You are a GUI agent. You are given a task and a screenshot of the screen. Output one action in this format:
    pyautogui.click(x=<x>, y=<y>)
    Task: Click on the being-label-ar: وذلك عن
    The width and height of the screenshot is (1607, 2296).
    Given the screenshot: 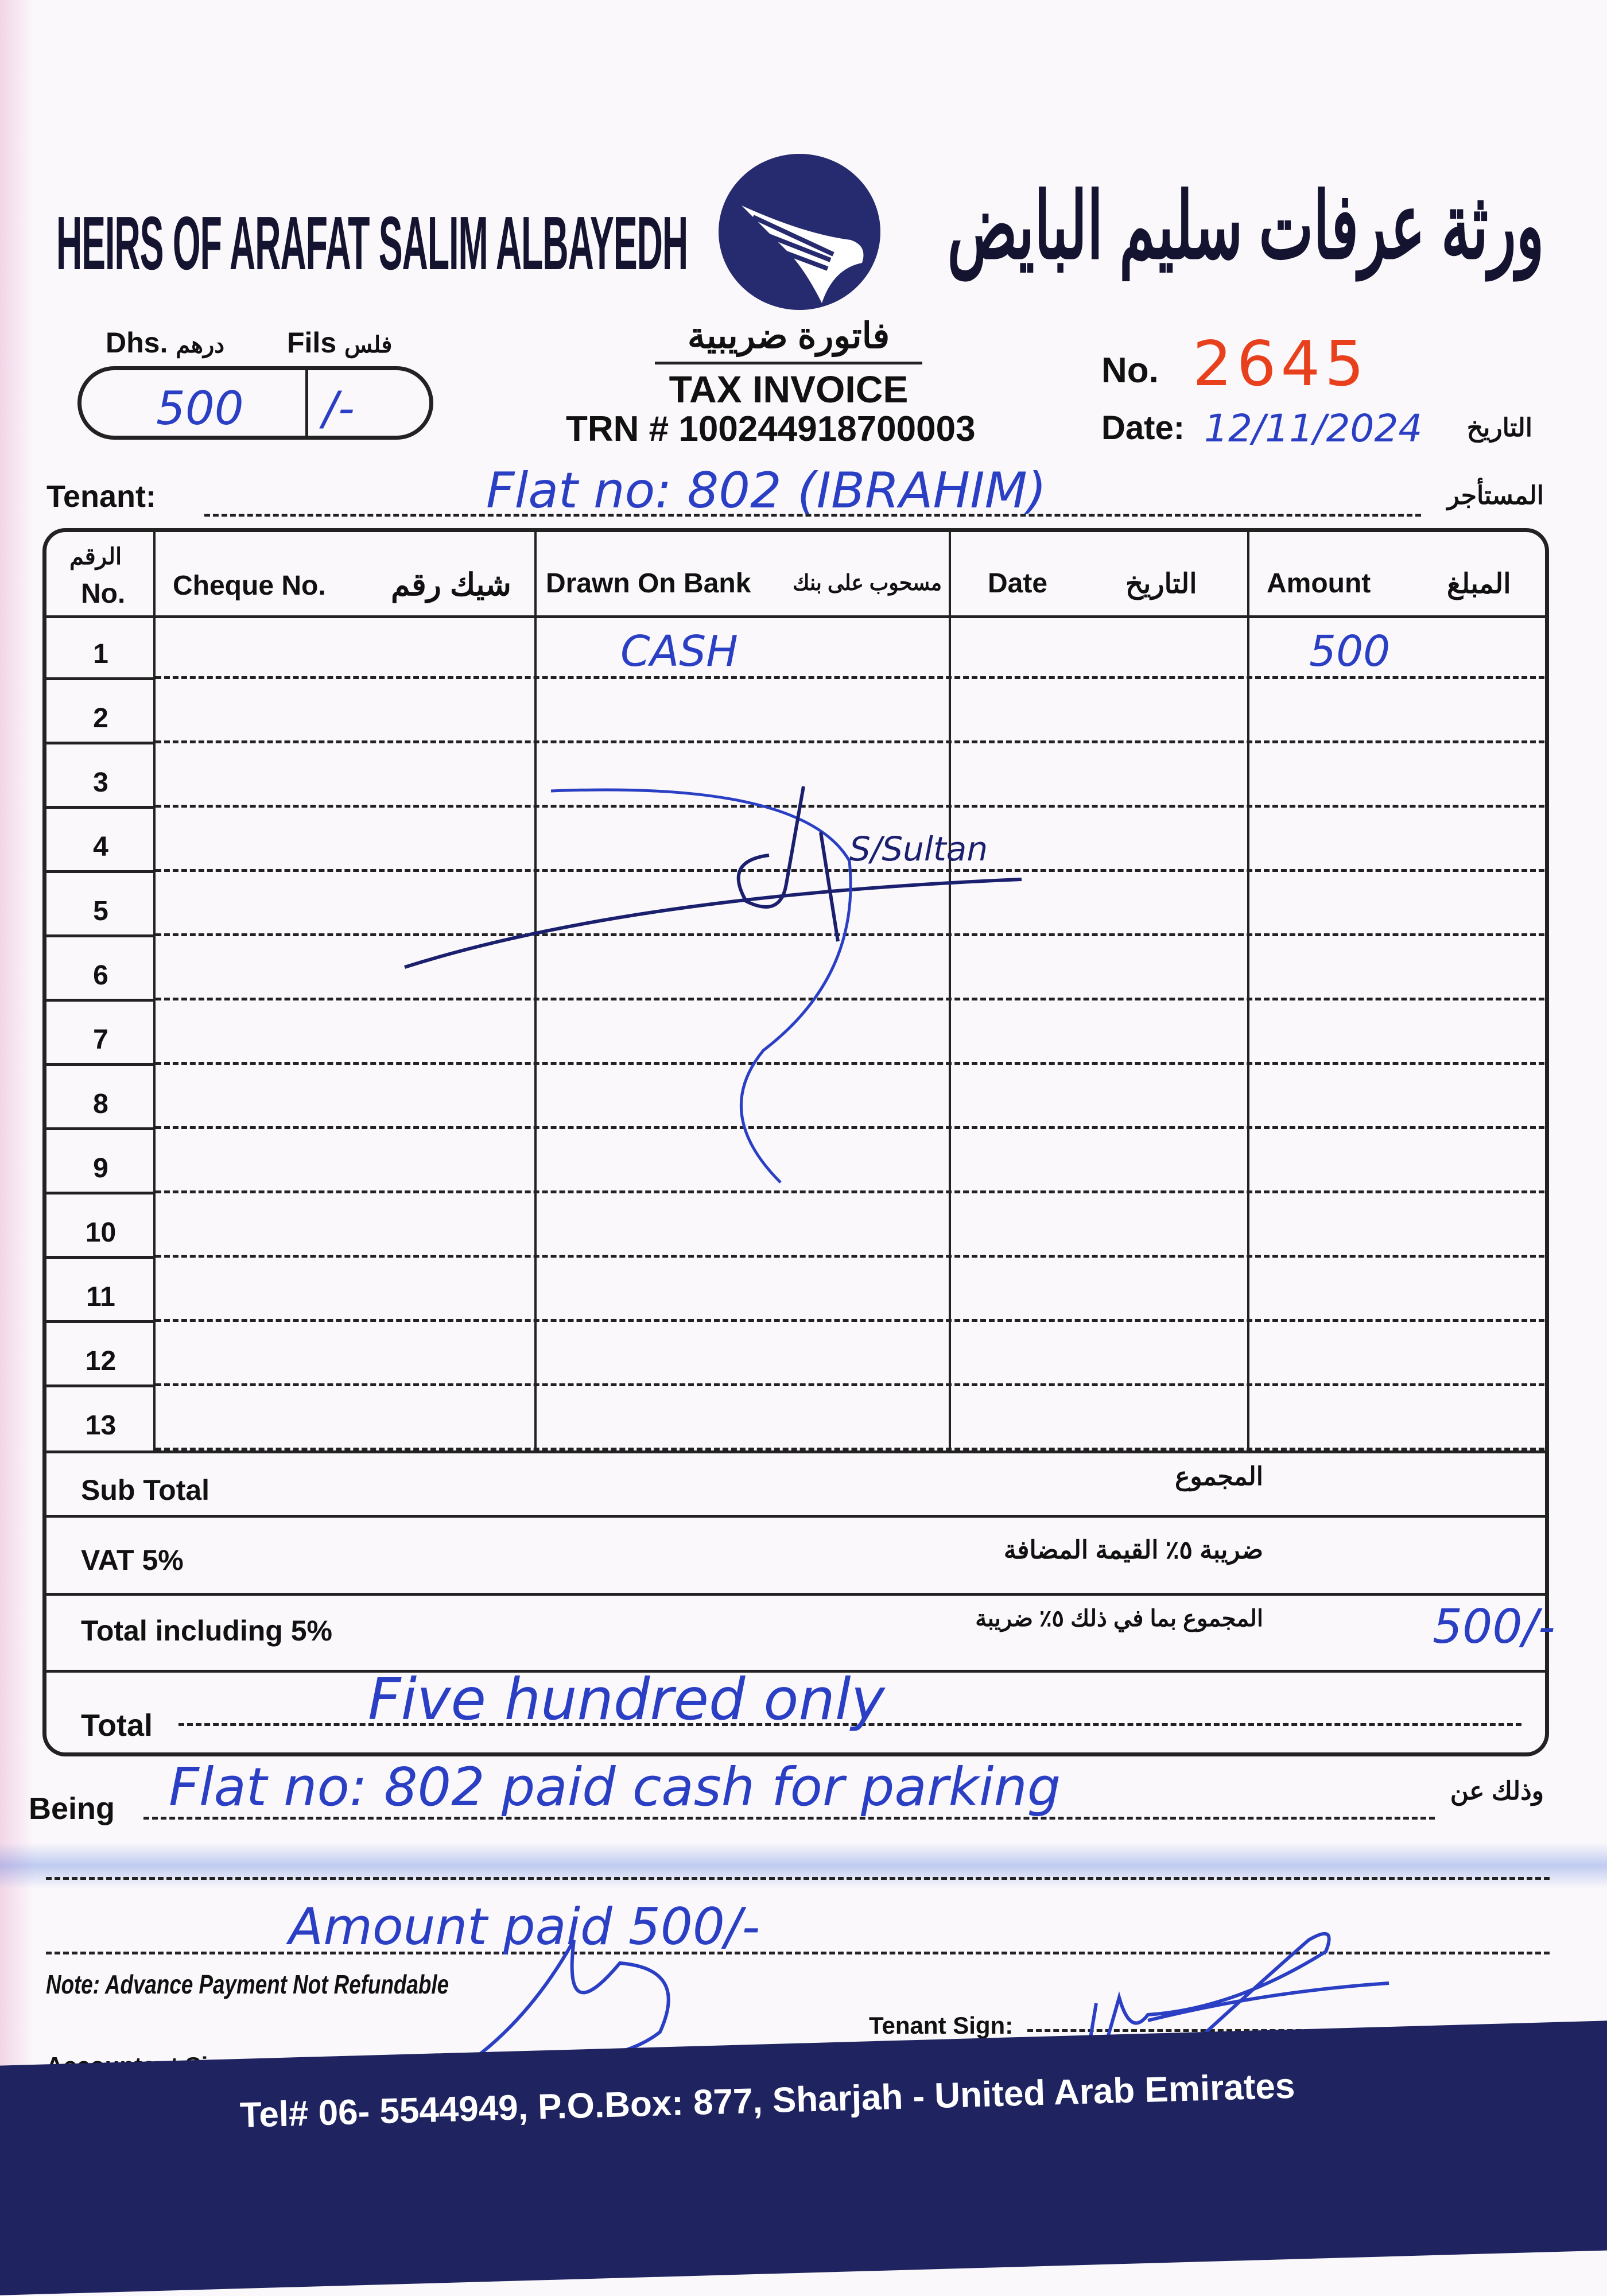 What is the action you would take?
    pyautogui.click(x=1497, y=1791)
    